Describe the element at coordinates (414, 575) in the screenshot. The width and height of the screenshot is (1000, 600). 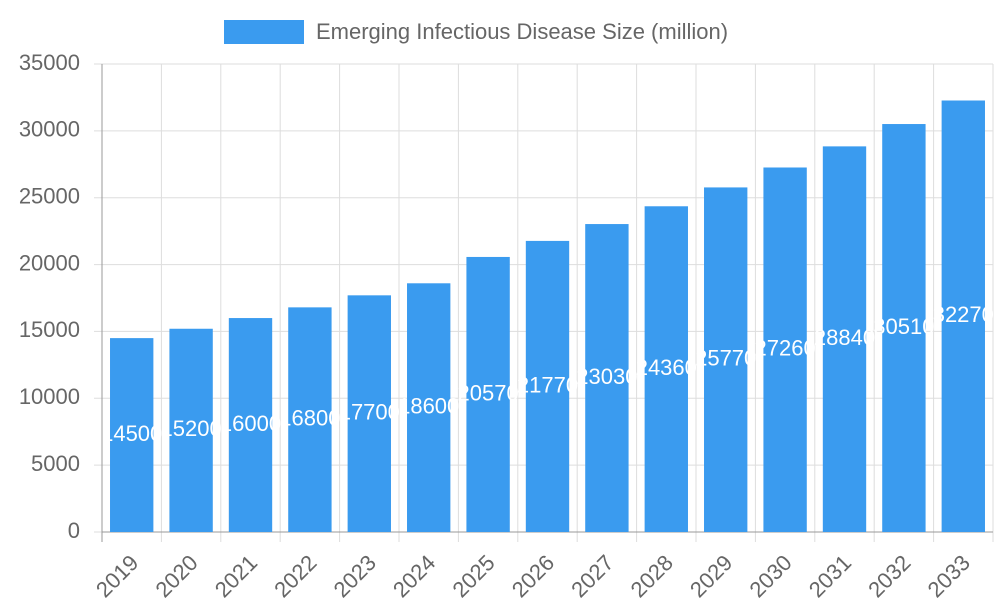
I see `x-tick-label: 2024` at that location.